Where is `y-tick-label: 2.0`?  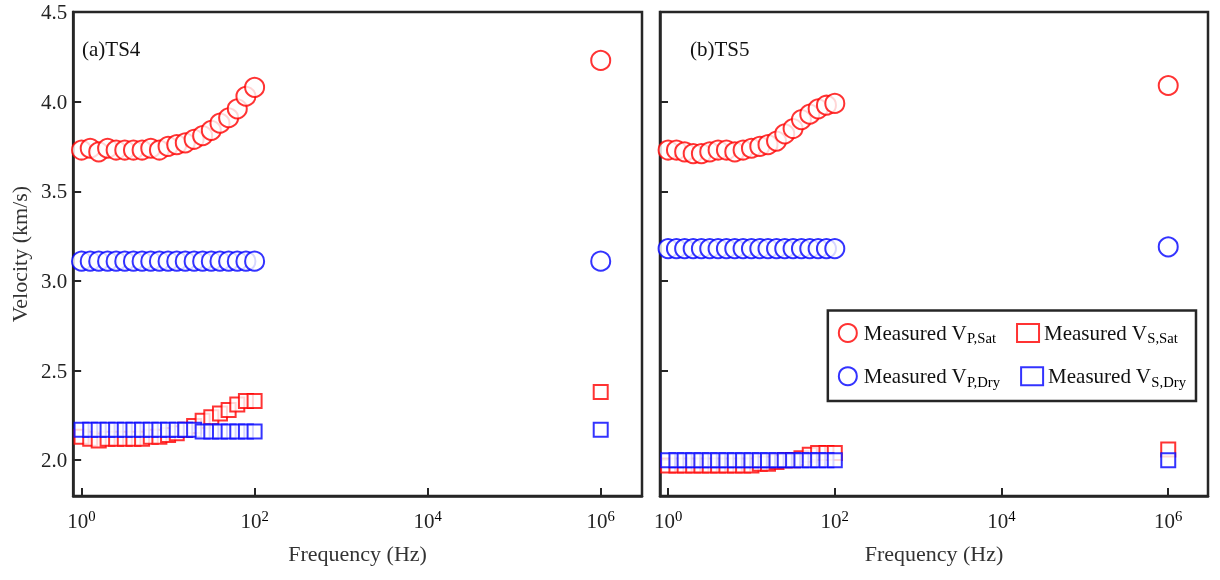 y-tick-label: 2.0 is located at coordinates (54, 460).